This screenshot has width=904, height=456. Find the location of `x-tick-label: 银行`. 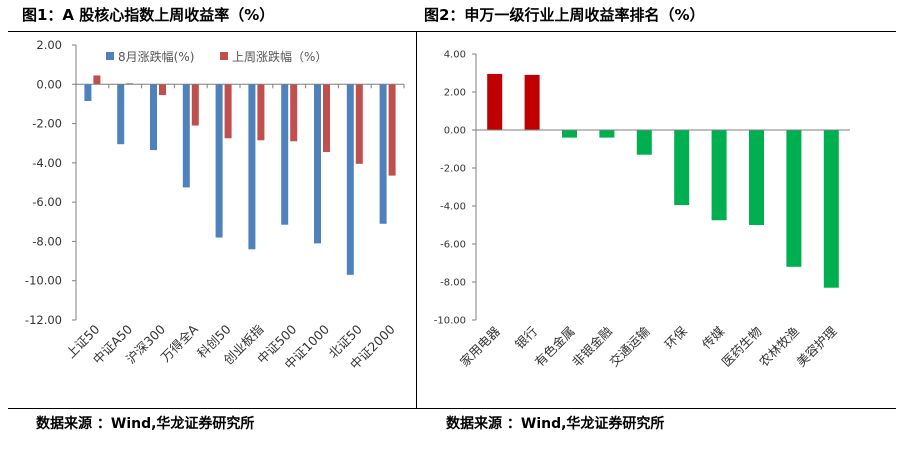

x-tick-label: 银行 is located at coordinates (526, 338).